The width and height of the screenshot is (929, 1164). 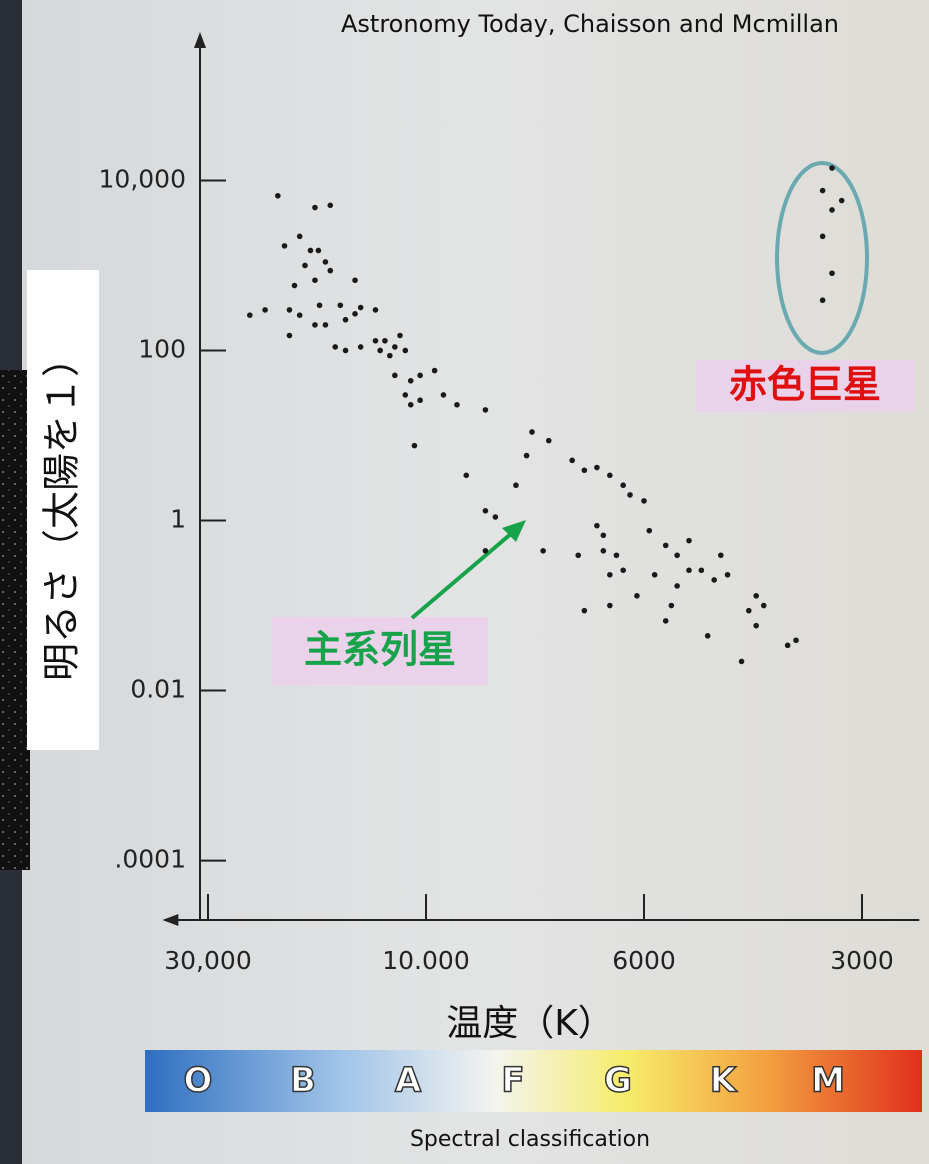 I want to click on spectral-class: F, so click(x=512, y=1081).